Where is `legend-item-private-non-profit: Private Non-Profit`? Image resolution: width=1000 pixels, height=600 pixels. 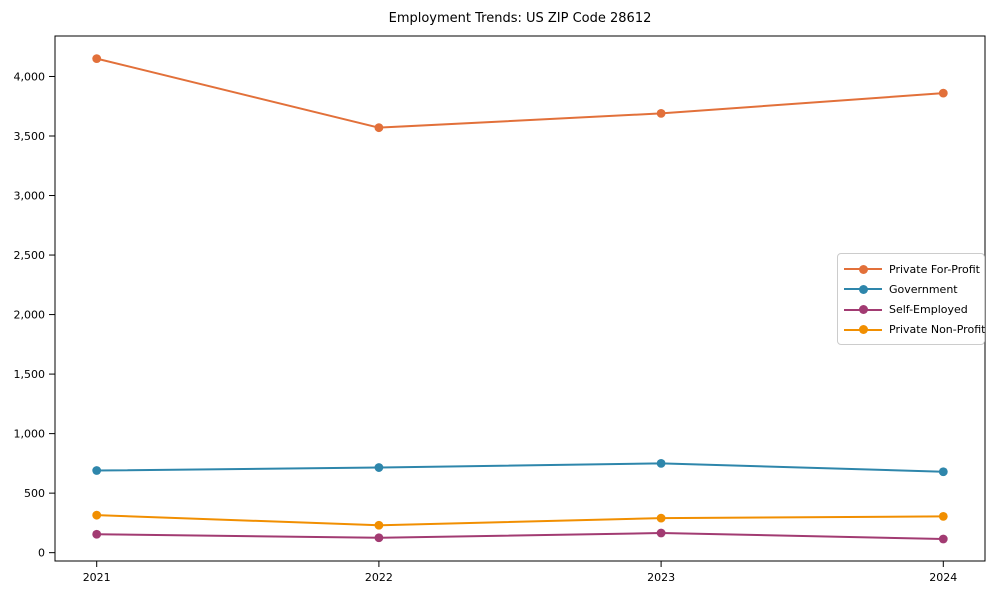 legend-item-private-non-profit: Private Non-Profit is located at coordinates (914, 330).